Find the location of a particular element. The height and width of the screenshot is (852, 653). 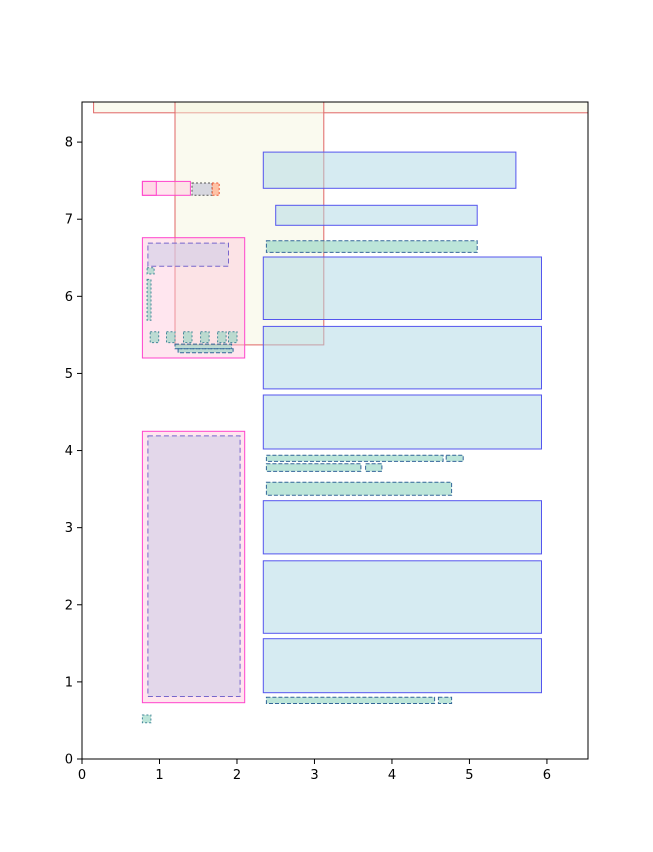

y-tick-label: 8 is located at coordinates (69, 143).